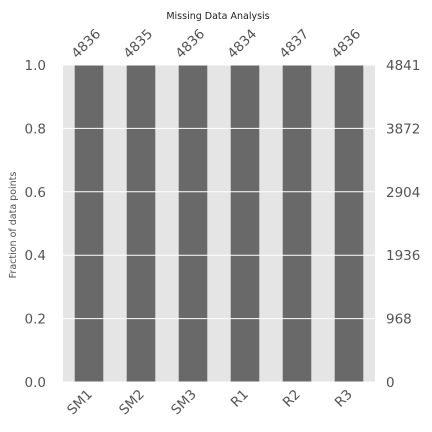 The height and width of the screenshot is (432, 432). Describe the element at coordinates (403, 193) in the screenshot. I see `y-tick-right: 2904` at that location.